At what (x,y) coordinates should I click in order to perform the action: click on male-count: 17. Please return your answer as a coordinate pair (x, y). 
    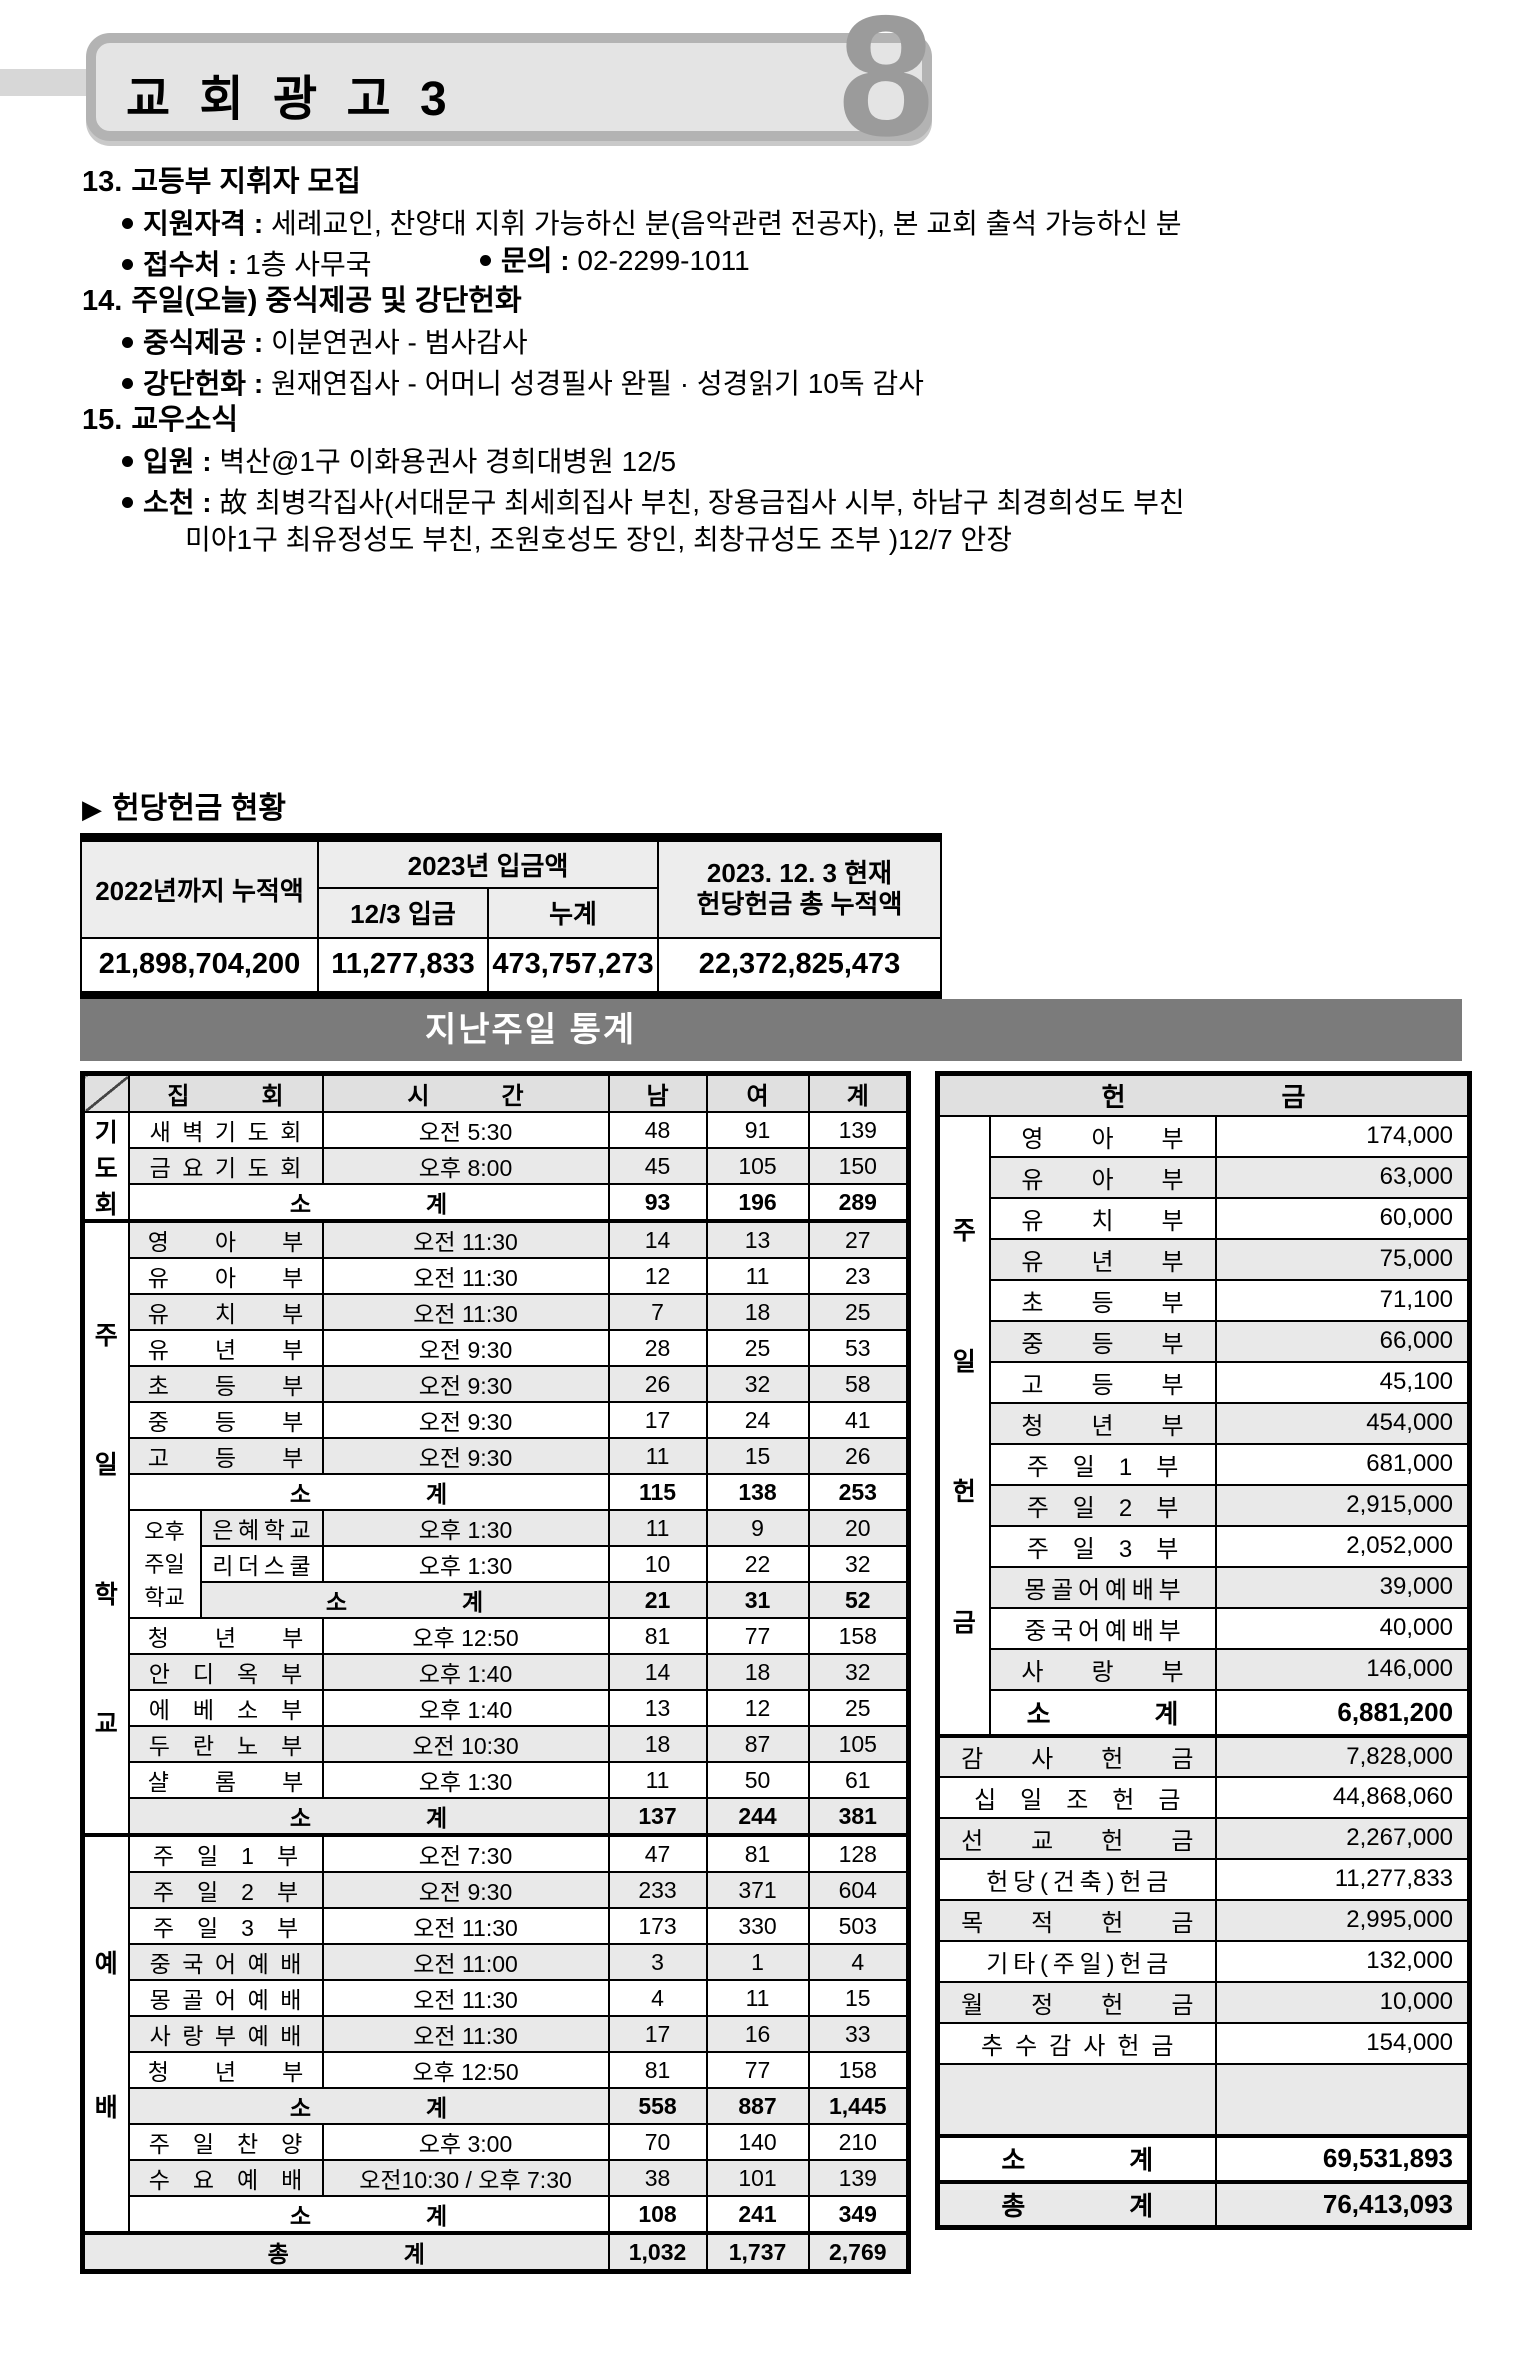
    Looking at the image, I should click on (657, 1420).